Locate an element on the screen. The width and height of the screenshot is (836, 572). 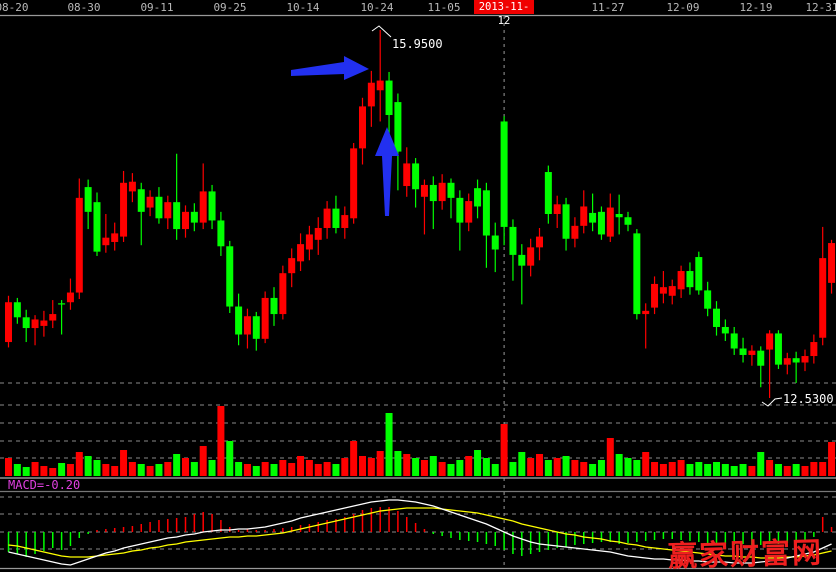
watermark: 赢家财富网 is located at coordinates (745, 553).